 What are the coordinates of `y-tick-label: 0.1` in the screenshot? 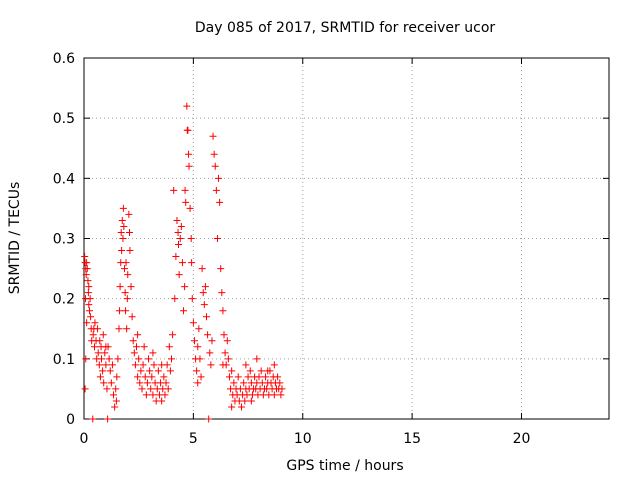 It's located at (64, 360).